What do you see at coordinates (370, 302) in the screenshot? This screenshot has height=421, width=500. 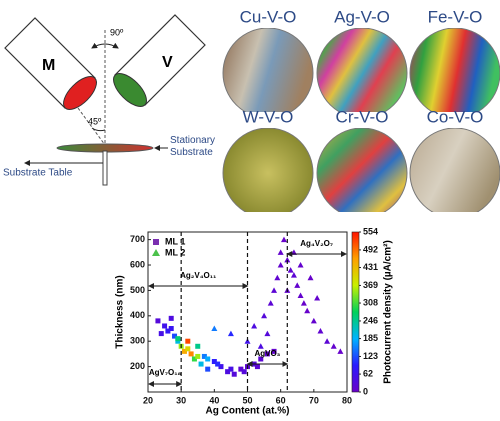 I see `colorbar-tick-label: 308` at bounding box center [370, 302].